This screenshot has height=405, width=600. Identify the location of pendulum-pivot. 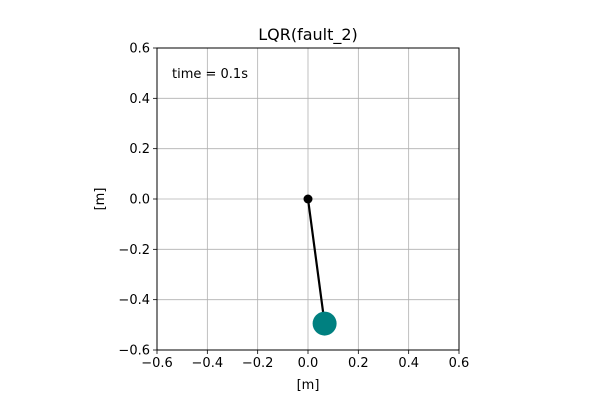
(308, 199).